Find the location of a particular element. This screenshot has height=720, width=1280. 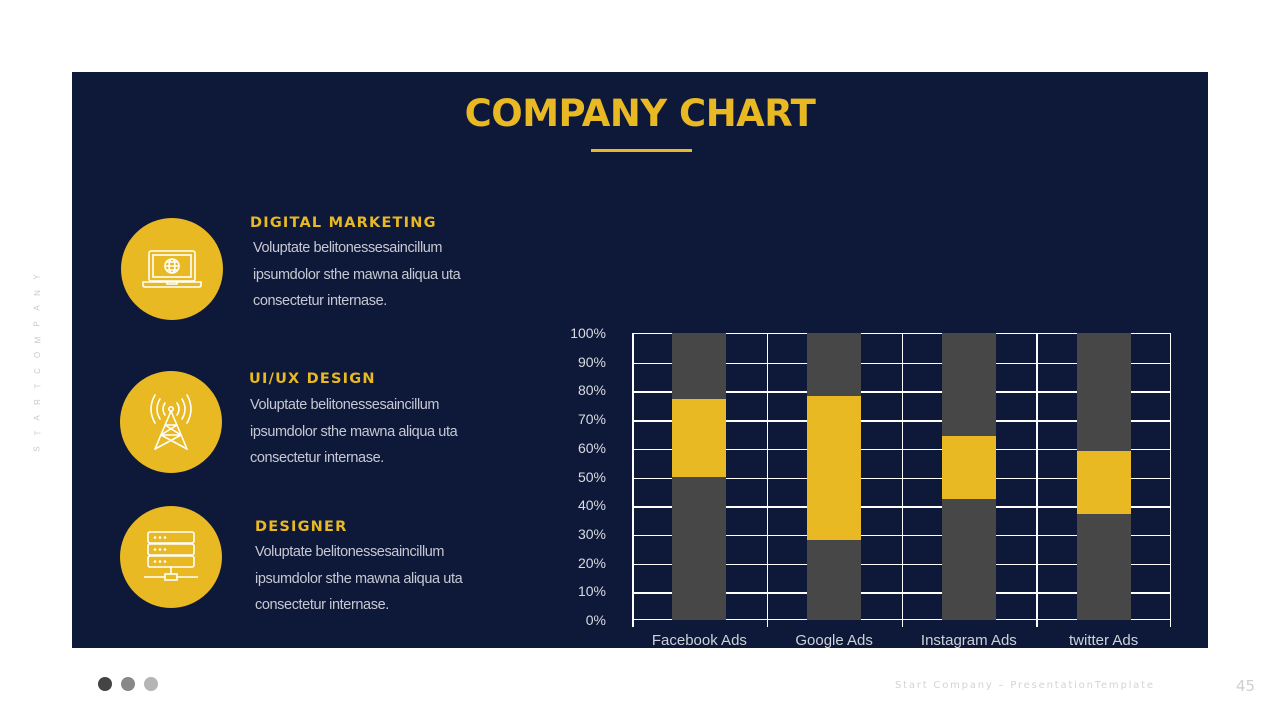

y-tick-label: 80% is located at coordinates (591, 390).